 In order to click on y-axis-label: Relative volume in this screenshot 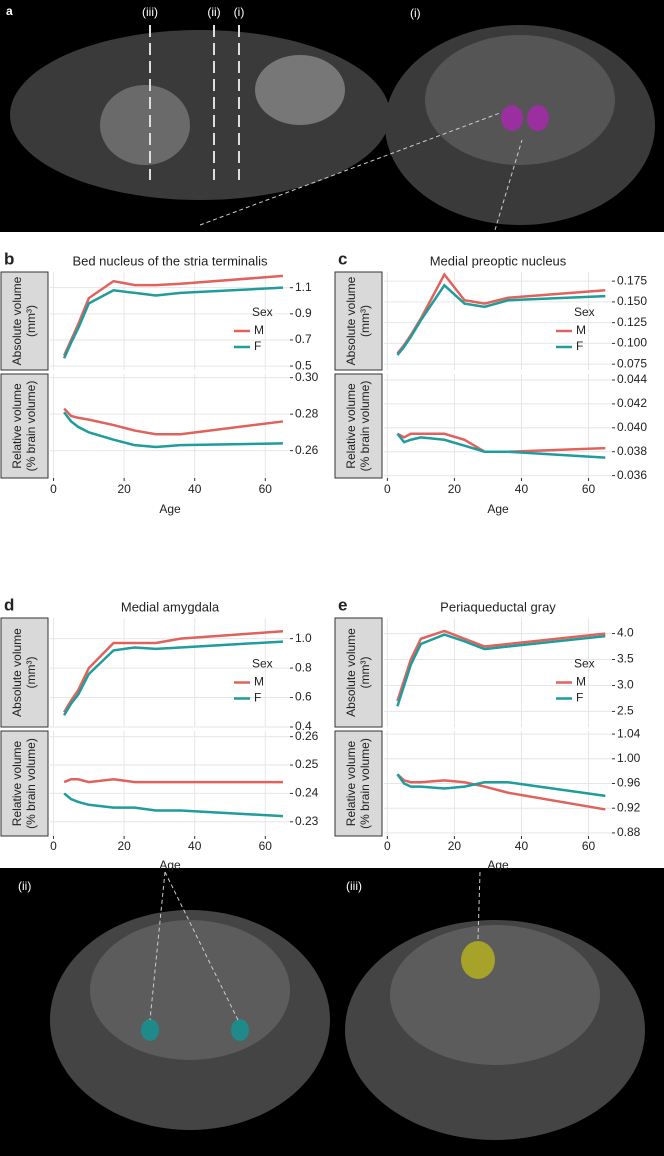, I will do `click(17, 783)`.